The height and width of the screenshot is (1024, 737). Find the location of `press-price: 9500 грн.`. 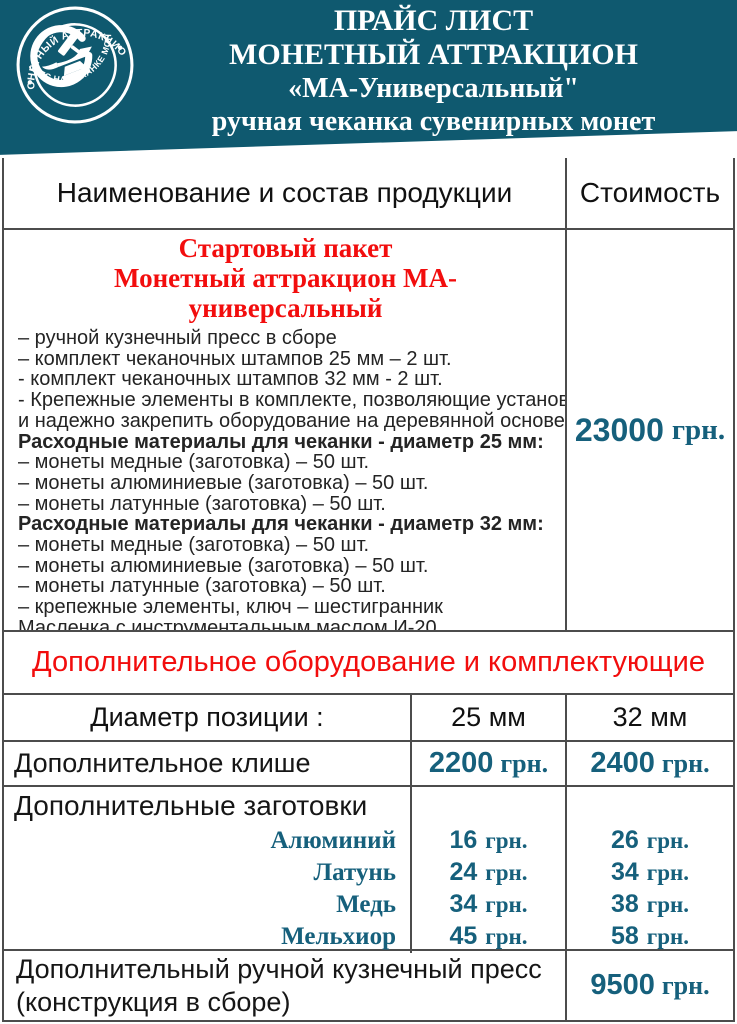

press-price: 9500 грн. is located at coordinates (649, 985).